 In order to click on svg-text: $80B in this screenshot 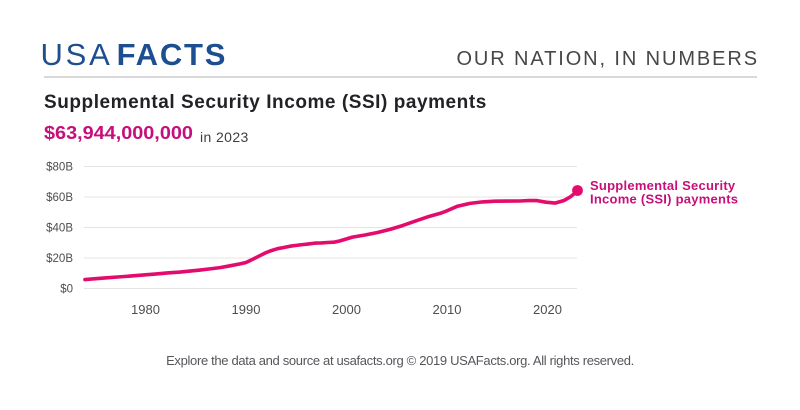, I will do `click(59, 168)`.